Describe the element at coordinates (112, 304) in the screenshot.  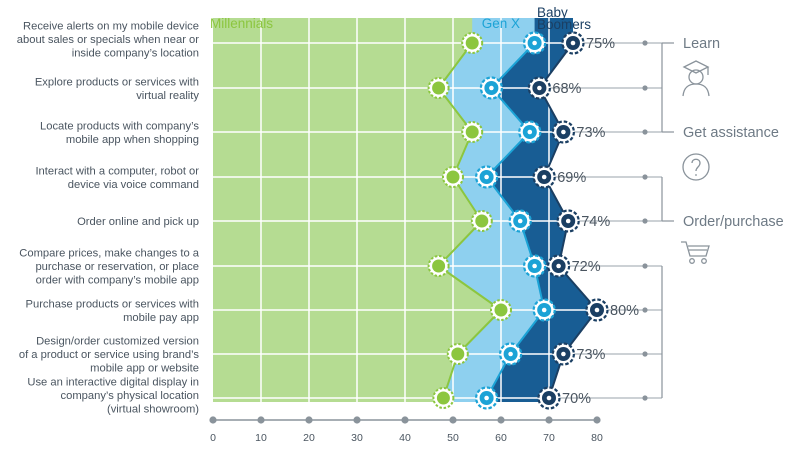
I see `category-label-line: Purchase products or services with` at that location.